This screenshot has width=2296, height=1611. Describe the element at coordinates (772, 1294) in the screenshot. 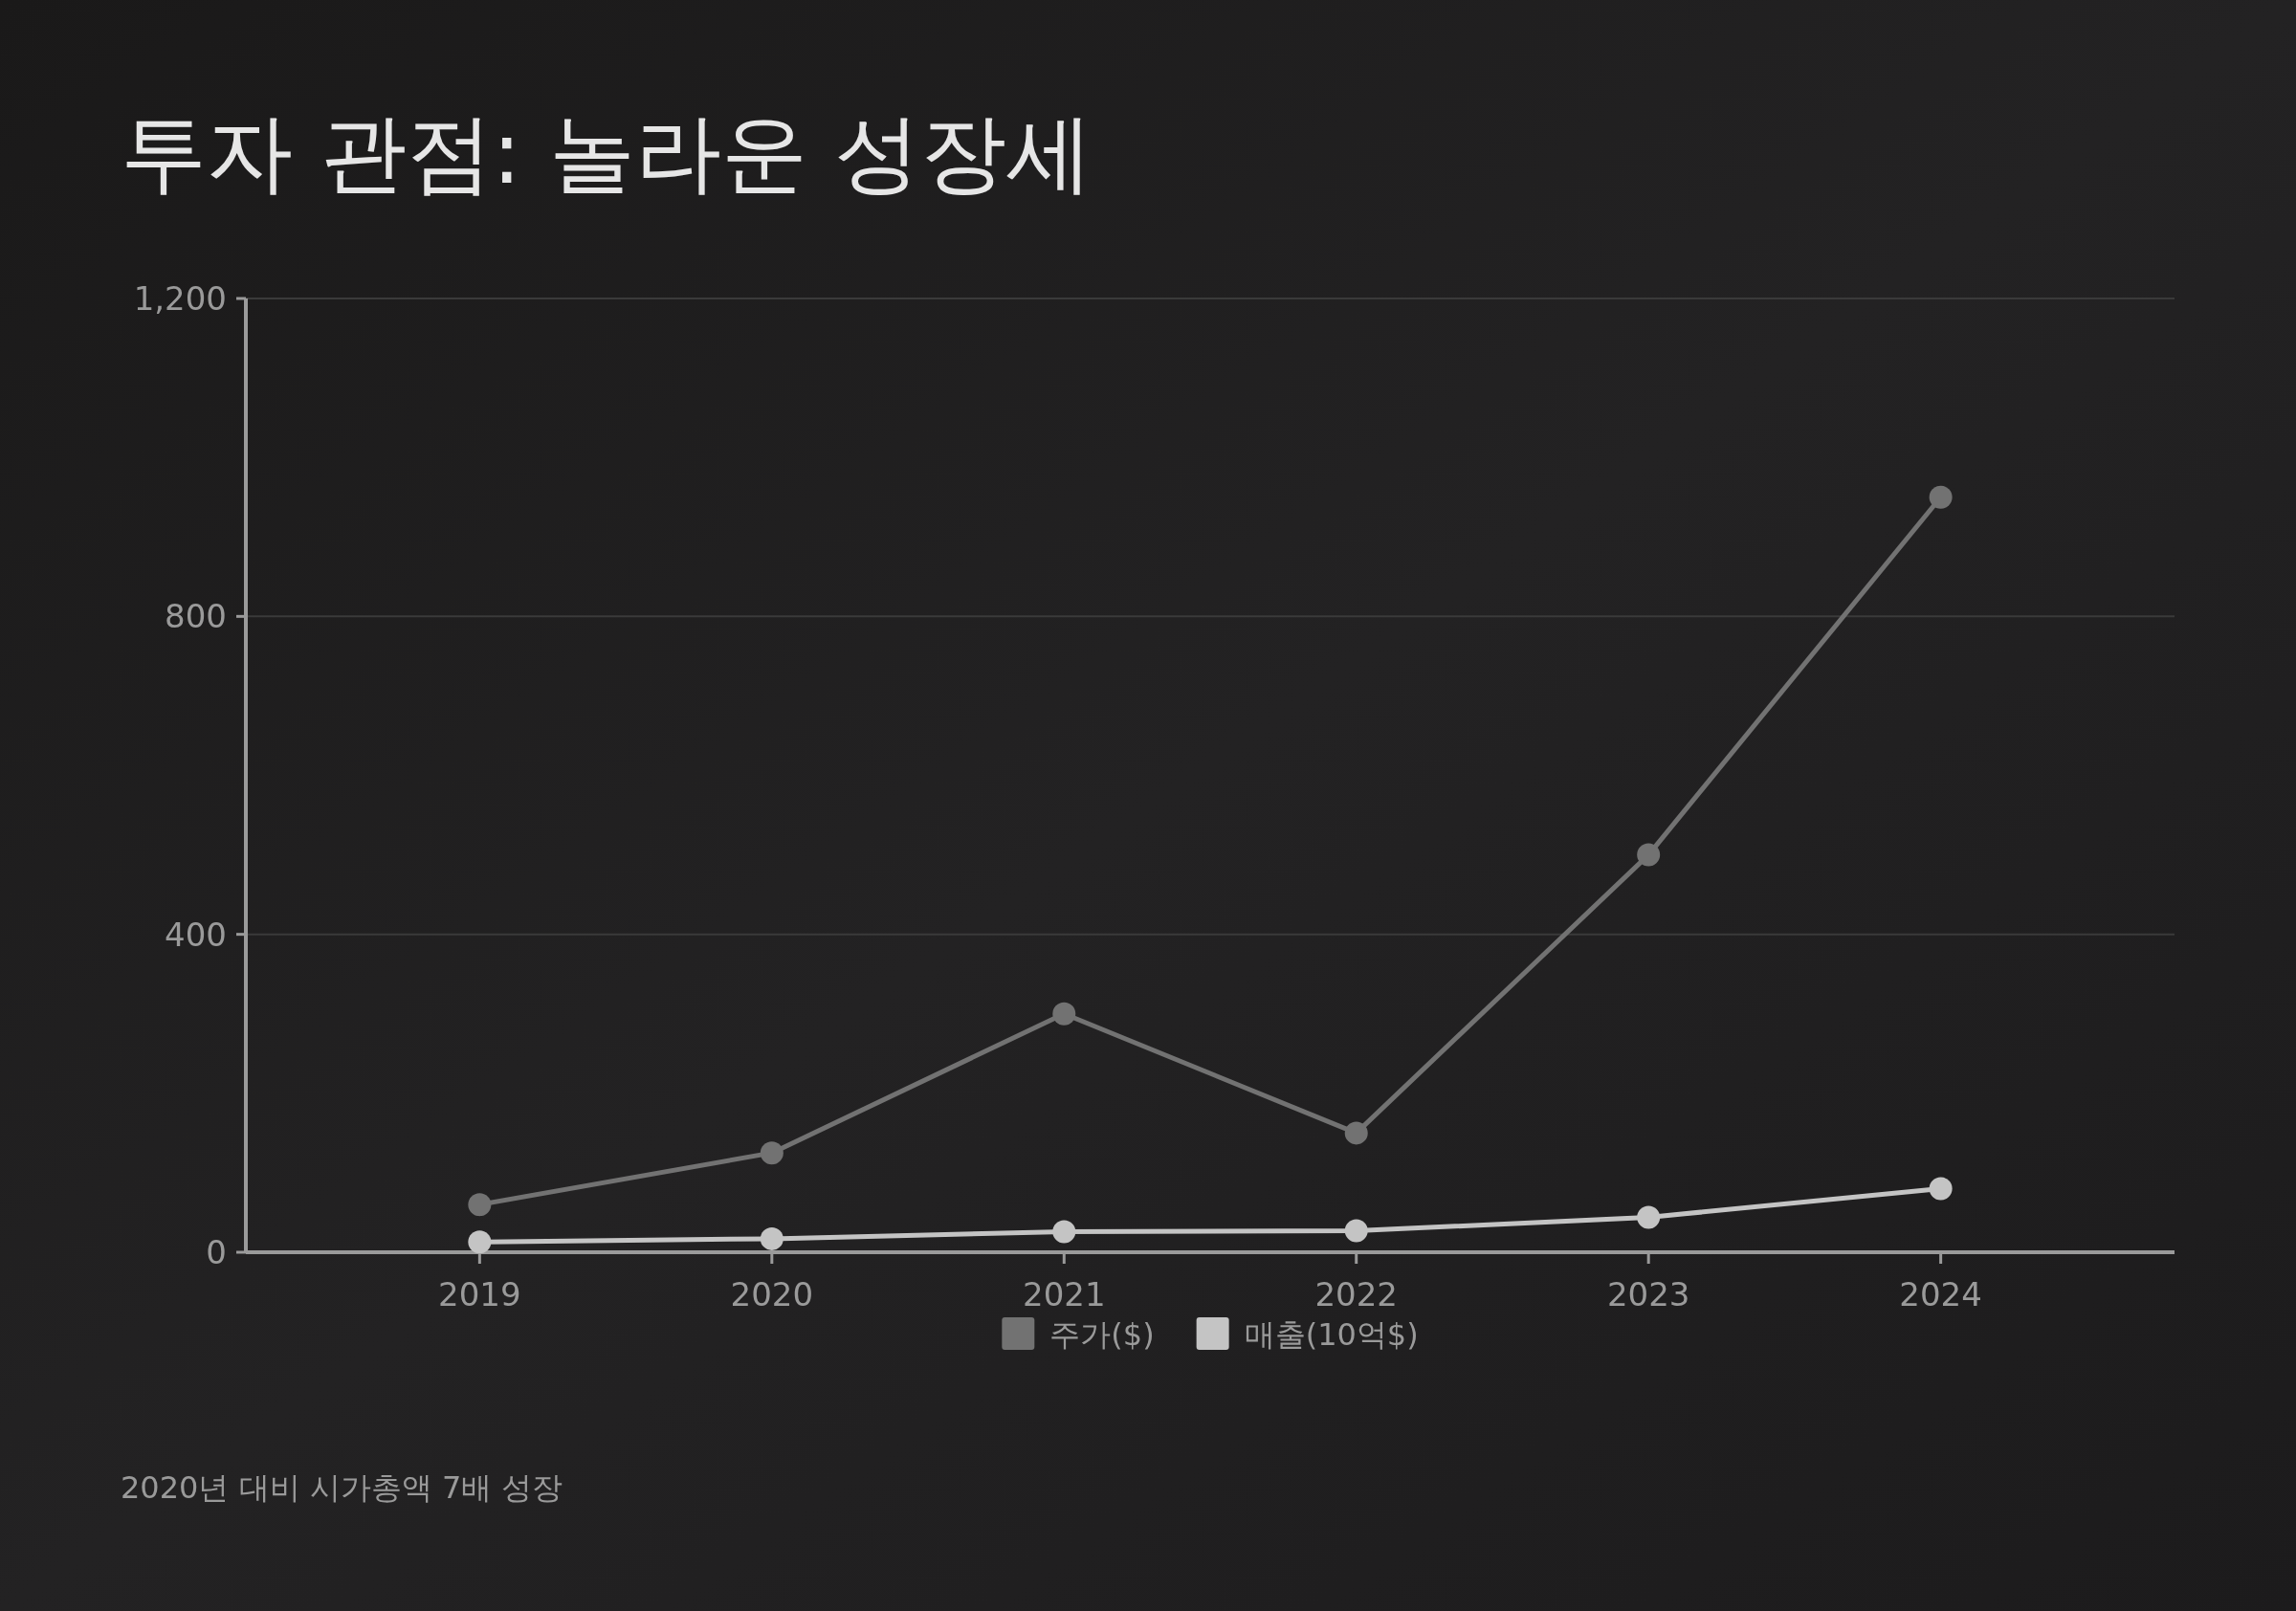

I see `x-tick-label: 2020` at that location.